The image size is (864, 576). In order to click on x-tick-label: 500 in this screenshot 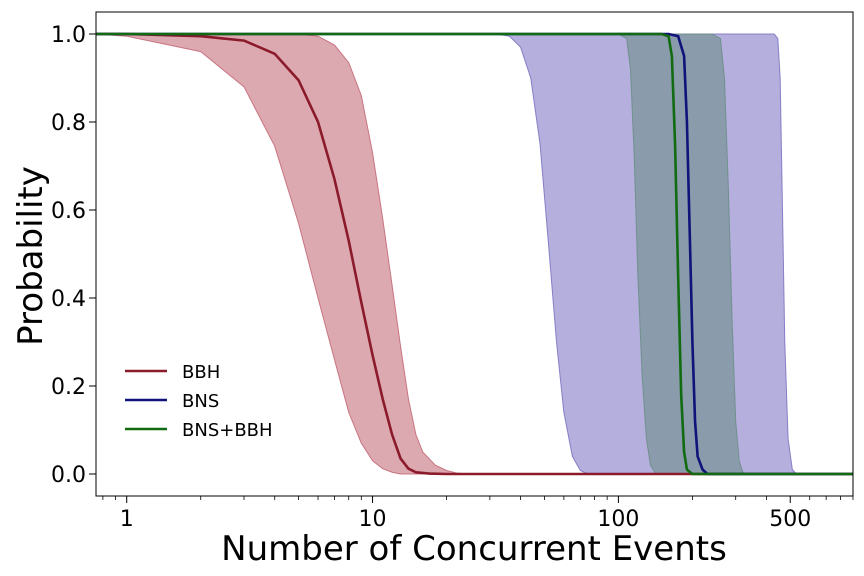, I will do `click(790, 519)`.